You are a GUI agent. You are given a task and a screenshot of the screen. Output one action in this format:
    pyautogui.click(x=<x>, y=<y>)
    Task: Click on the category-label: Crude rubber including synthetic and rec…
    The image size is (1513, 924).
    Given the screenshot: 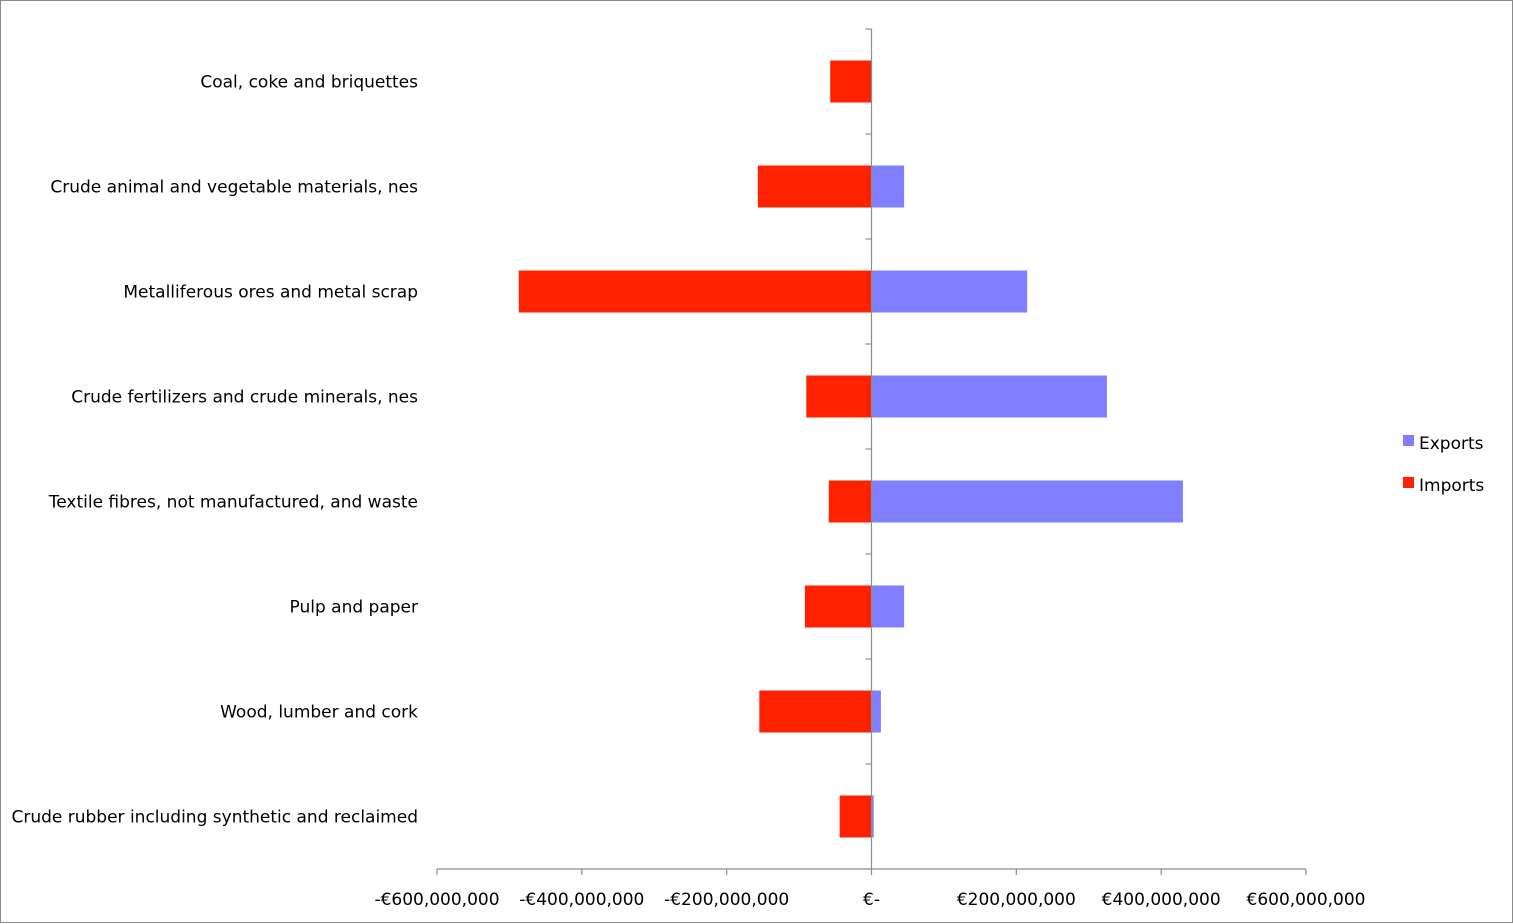 What is the action you would take?
    pyautogui.click(x=214, y=818)
    